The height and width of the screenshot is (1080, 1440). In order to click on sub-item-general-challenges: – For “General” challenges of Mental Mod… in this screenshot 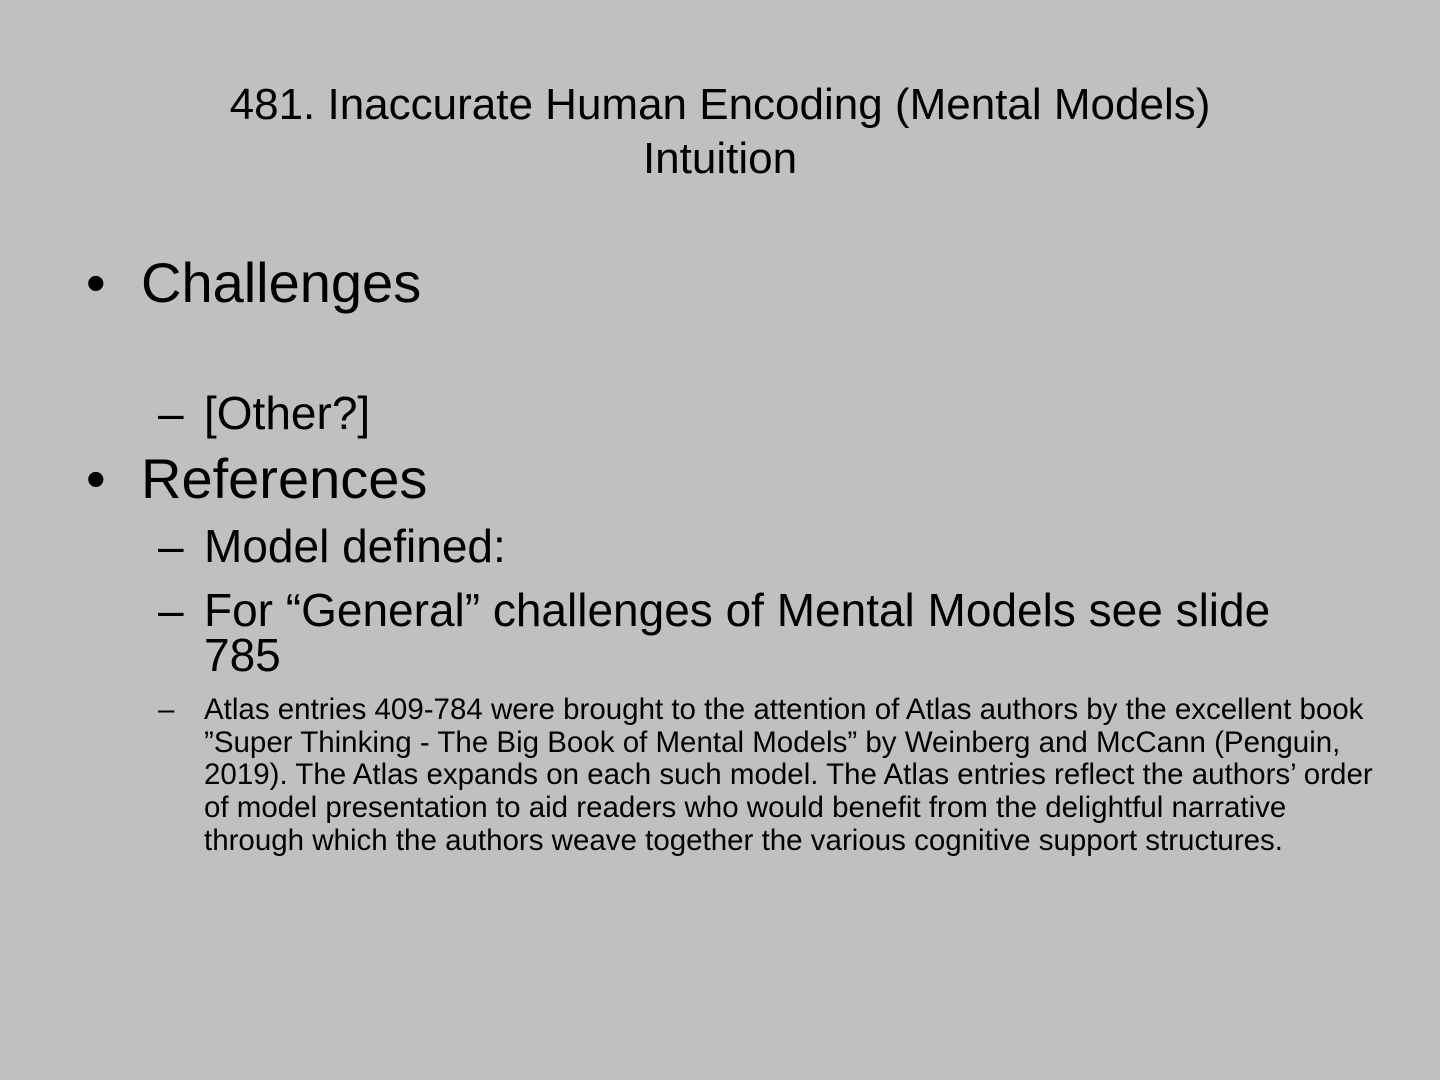, I will do `click(741, 632)`.